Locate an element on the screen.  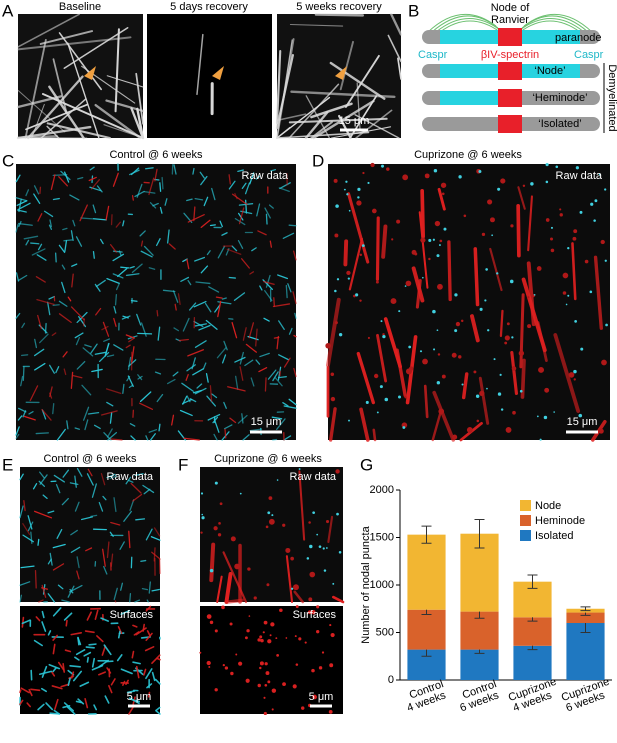
y-tick-label: 500 is located at coordinates (385, 632).